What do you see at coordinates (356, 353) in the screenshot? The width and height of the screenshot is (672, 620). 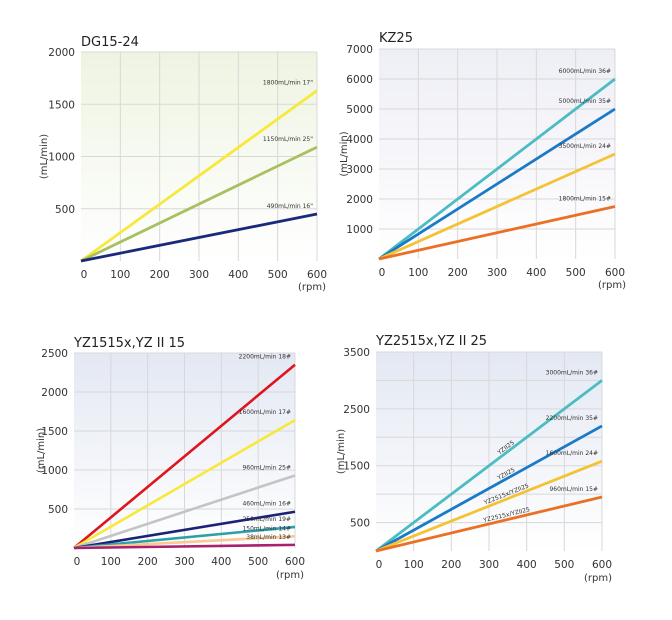 I see `y-tick-label: 3500` at bounding box center [356, 353].